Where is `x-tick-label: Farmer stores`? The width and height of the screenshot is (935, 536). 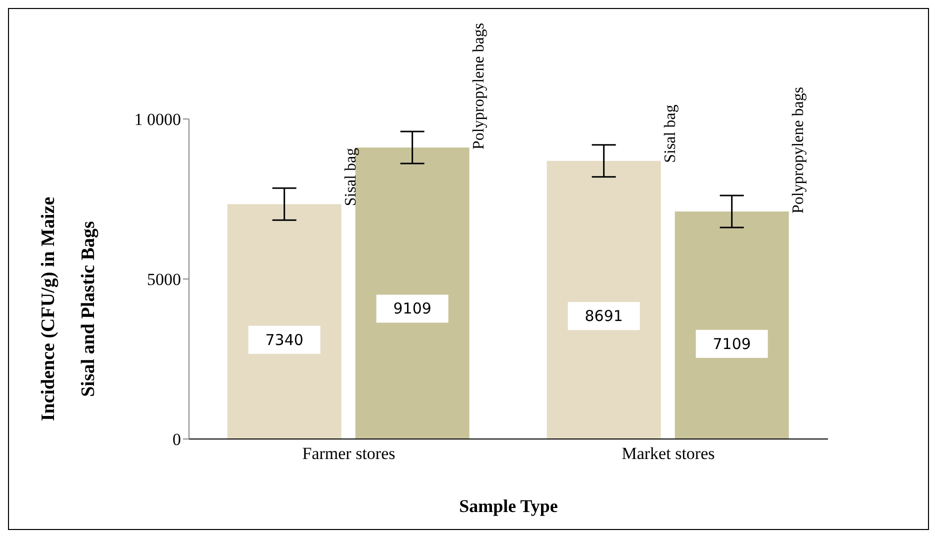 x-tick-label: Farmer stores is located at coordinates (349, 454).